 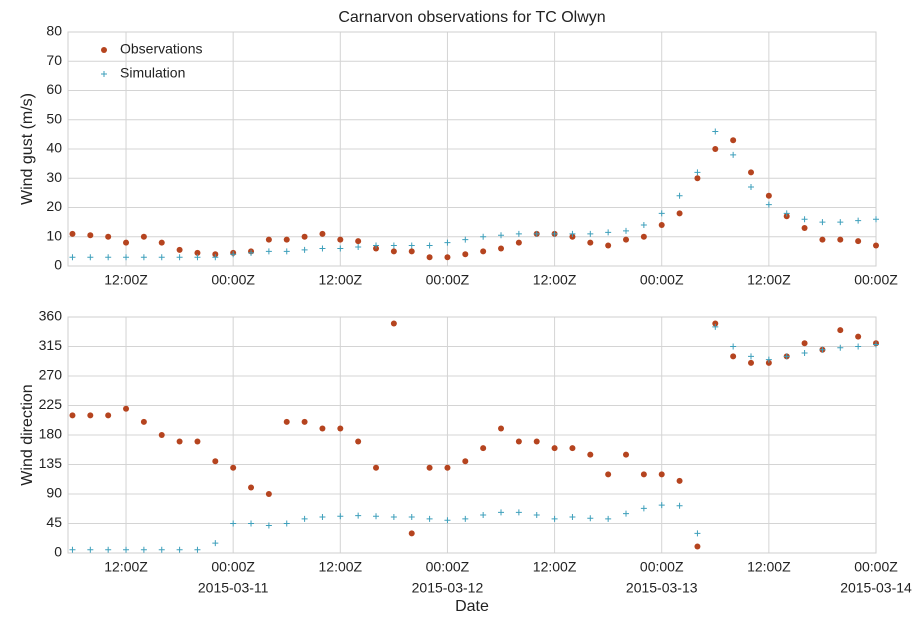 What do you see at coordinates (54, 177) in the screenshot?
I see `y-tick-label: 30` at bounding box center [54, 177].